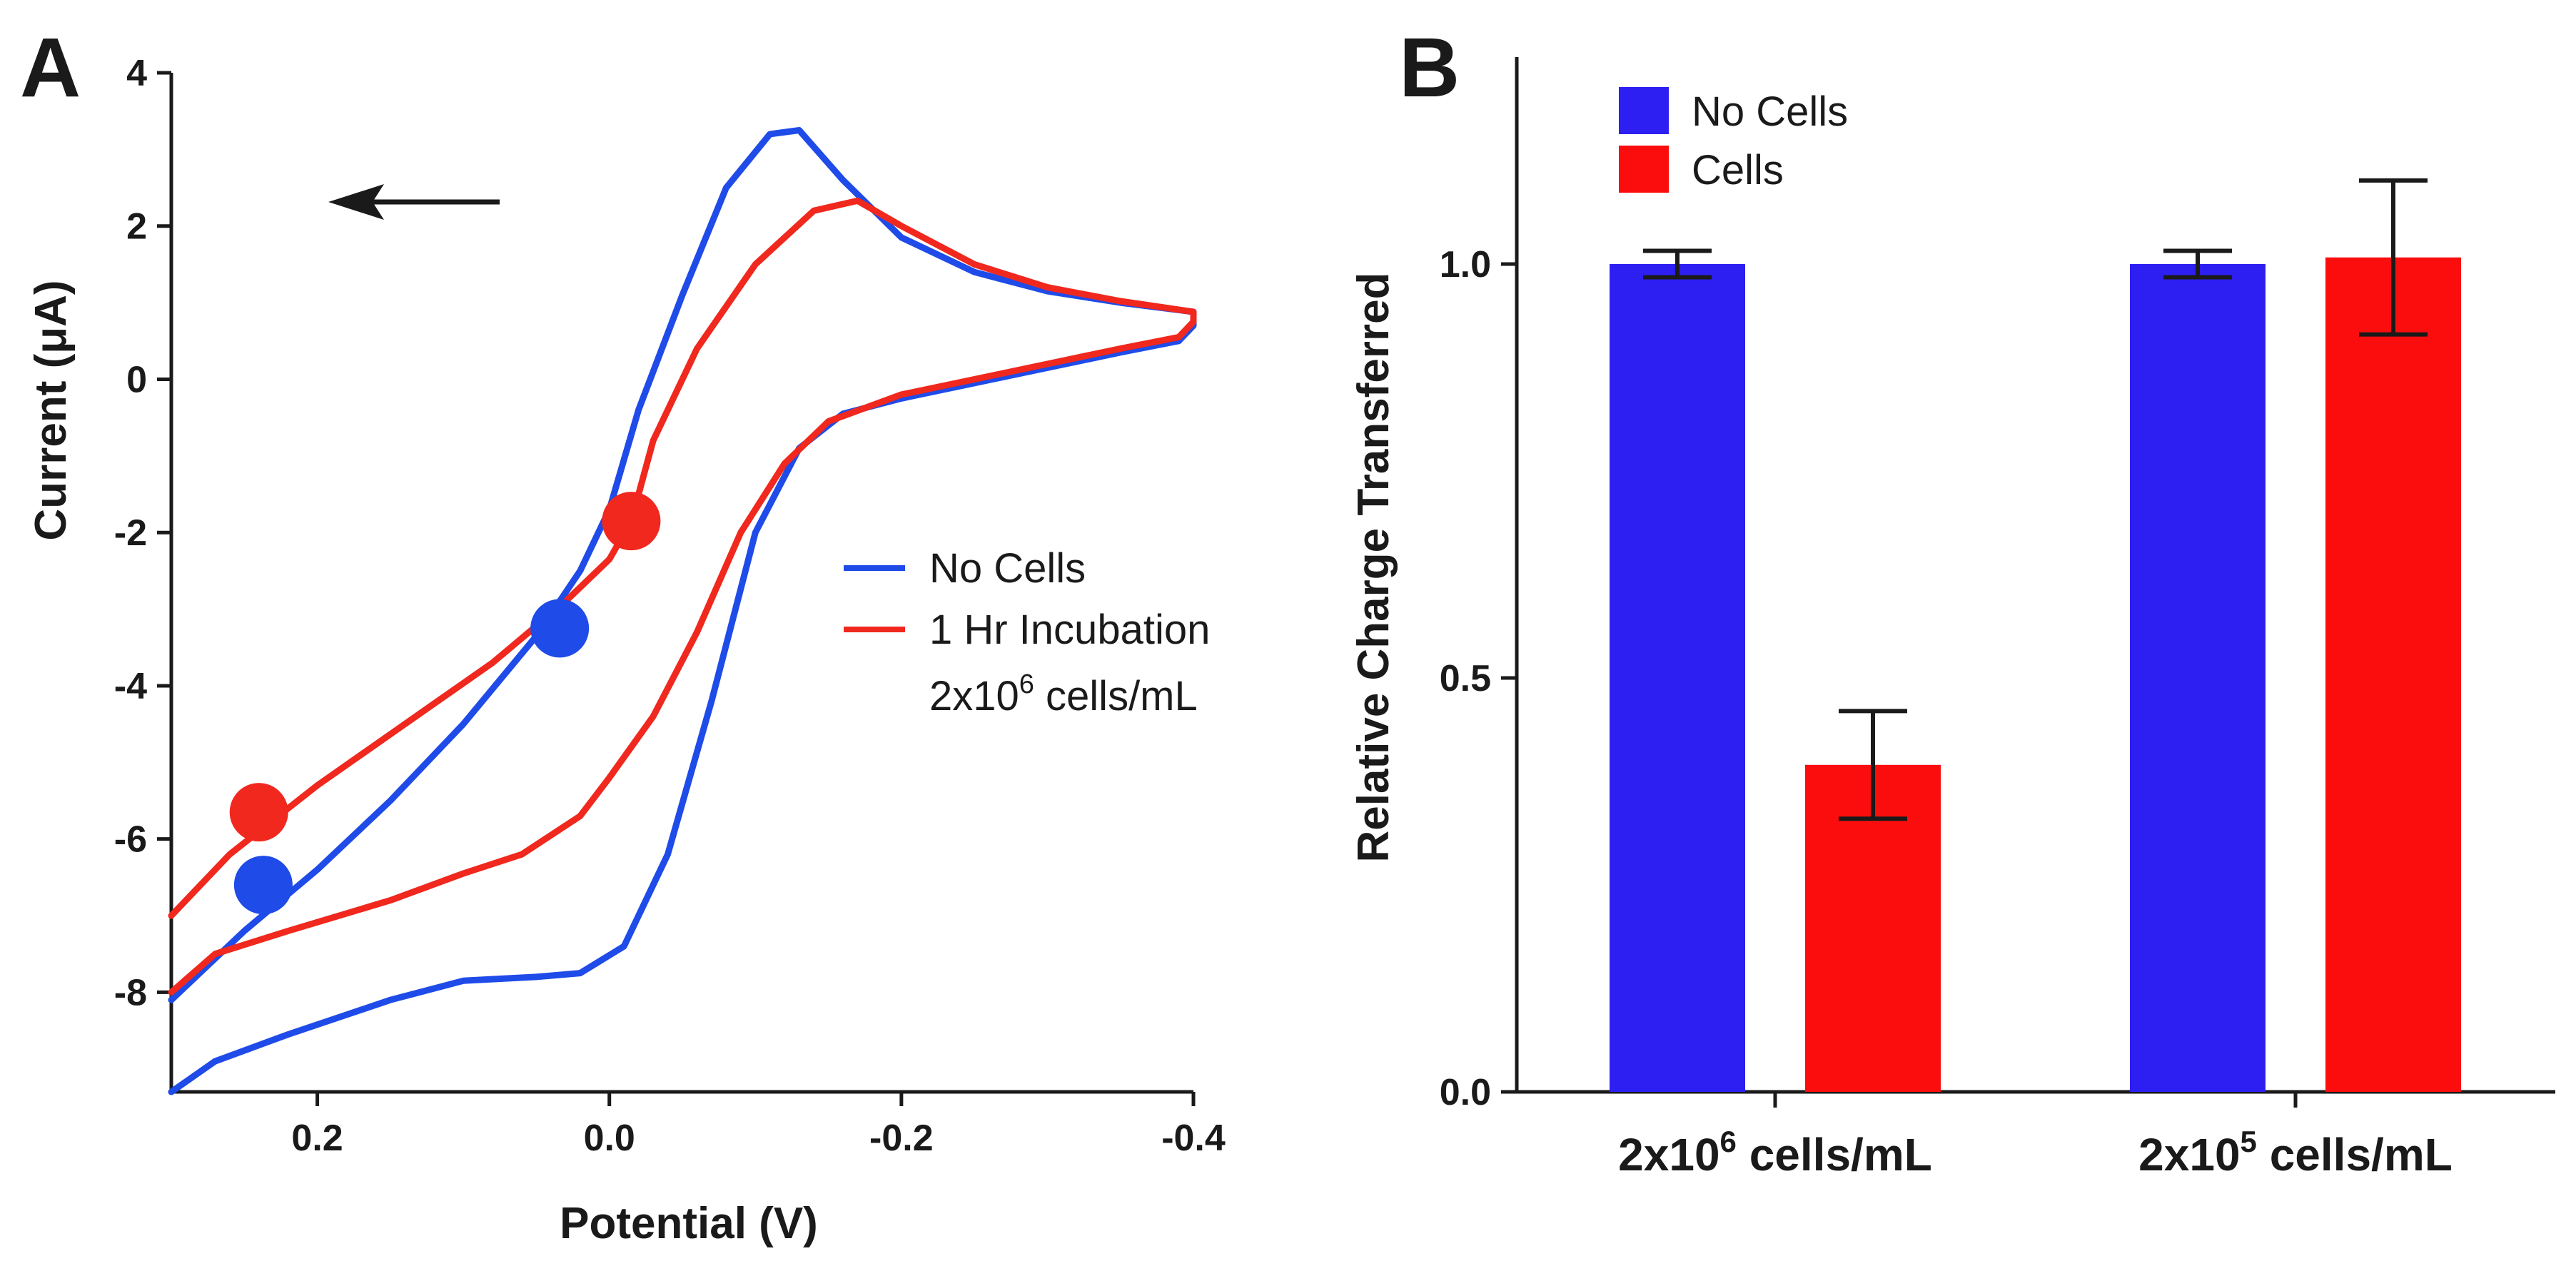  Describe the element at coordinates (414, 202) in the screenshot. I see `scan-direction-arrow` at that location.